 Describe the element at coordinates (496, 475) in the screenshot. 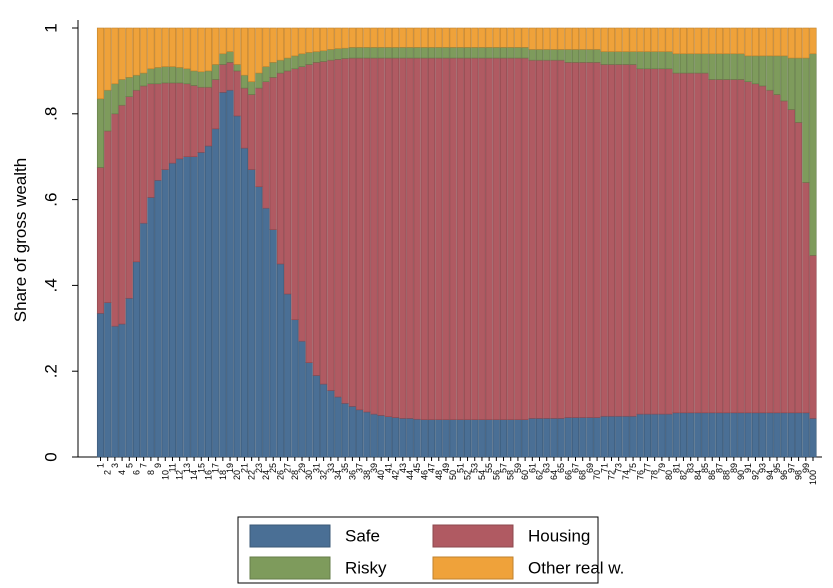

I see `x-tick-label: 56` at that location.